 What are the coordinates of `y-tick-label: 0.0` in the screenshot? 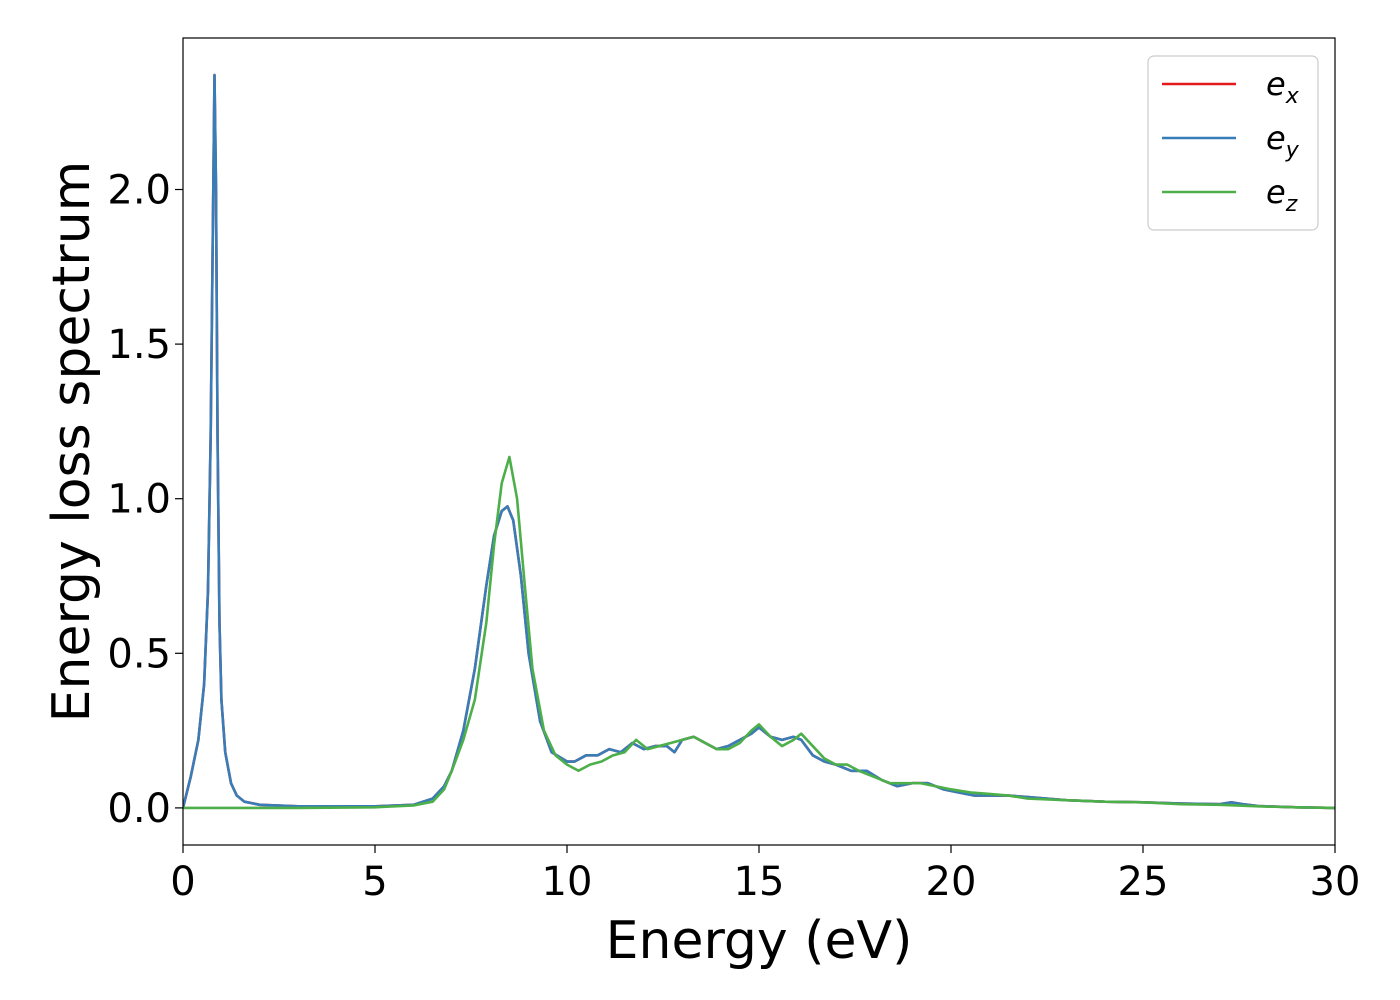 It's located at (139, 809).